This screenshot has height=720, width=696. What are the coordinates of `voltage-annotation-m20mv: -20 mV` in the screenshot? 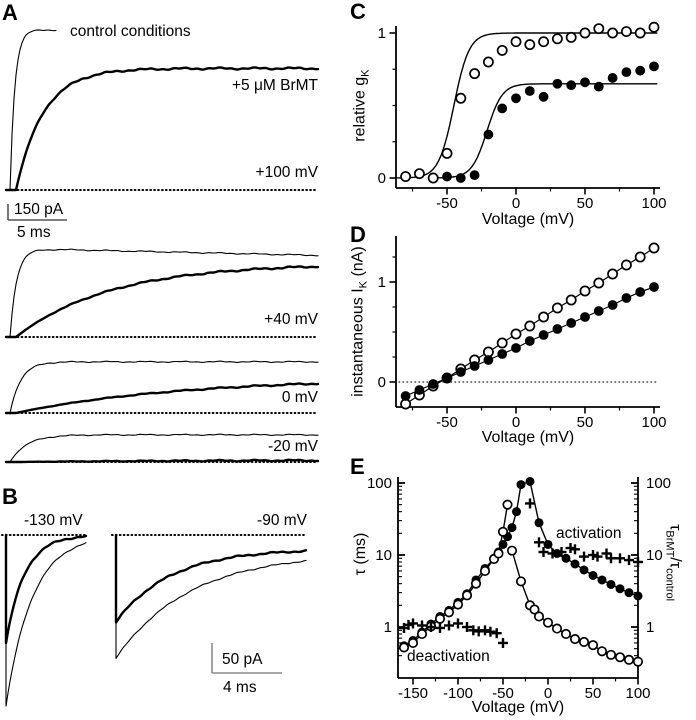 It's located at (293, 446).